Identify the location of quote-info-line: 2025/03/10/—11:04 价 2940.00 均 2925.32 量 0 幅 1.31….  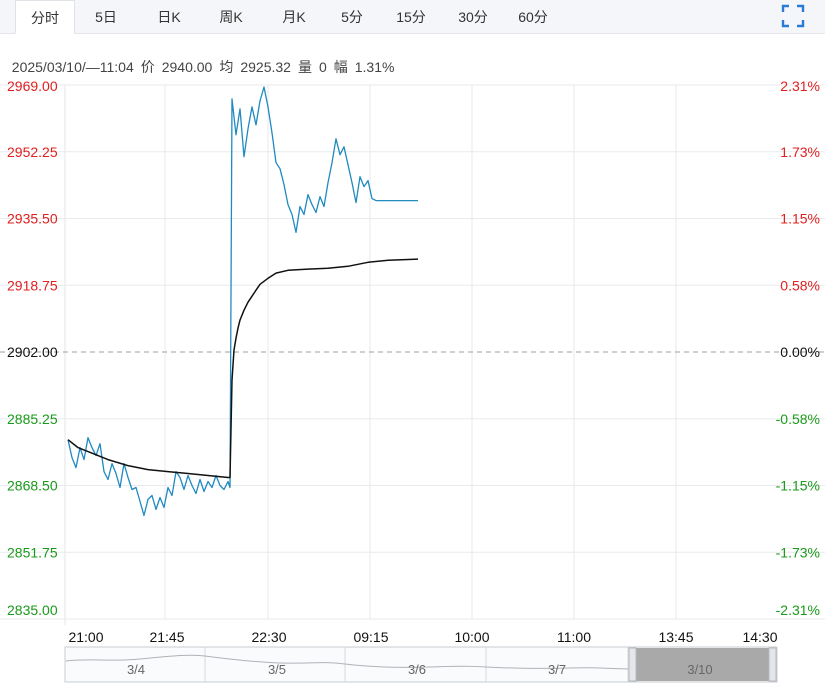
(202, 59).